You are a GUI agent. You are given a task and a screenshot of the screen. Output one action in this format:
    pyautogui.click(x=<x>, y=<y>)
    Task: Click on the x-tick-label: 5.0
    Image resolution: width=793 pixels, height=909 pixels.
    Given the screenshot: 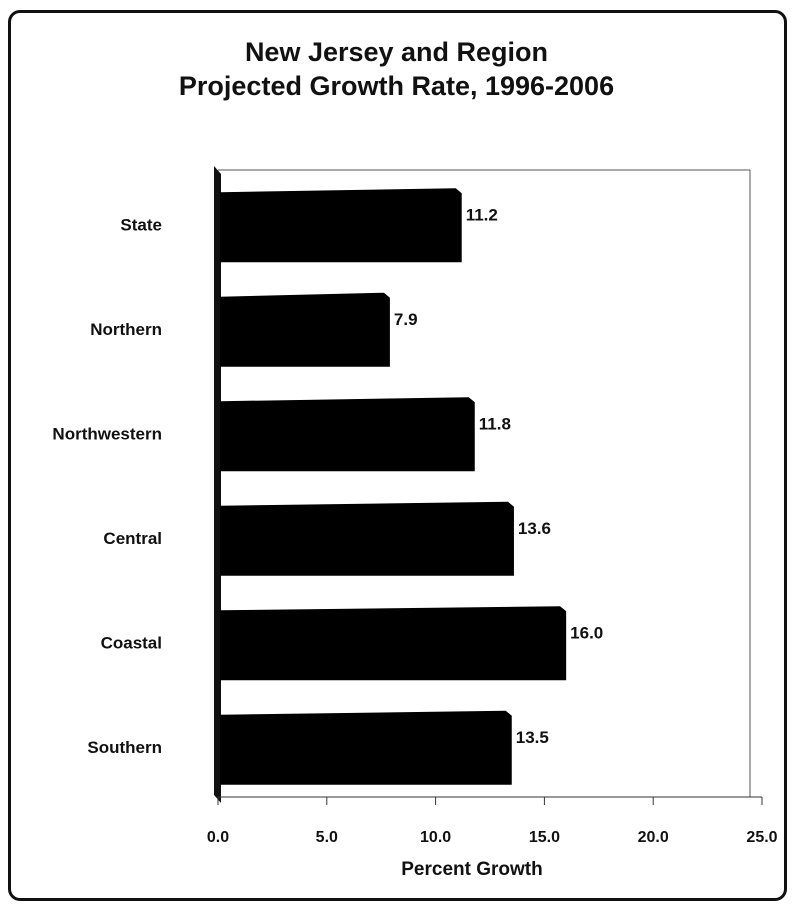 What is the action you would take?
    pyautogui.click(x=327, y=837)
    